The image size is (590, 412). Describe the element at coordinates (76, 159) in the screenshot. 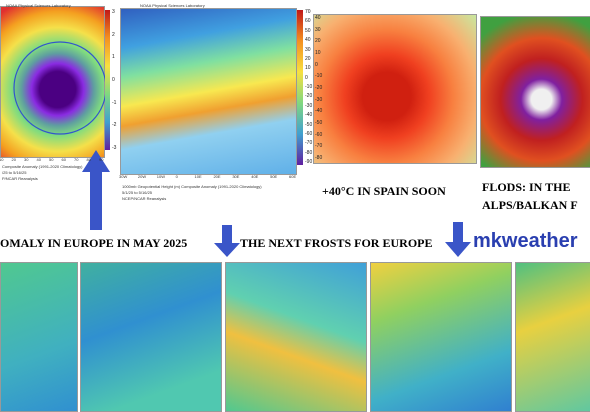

I see `x-axis-label: 70` at that location.